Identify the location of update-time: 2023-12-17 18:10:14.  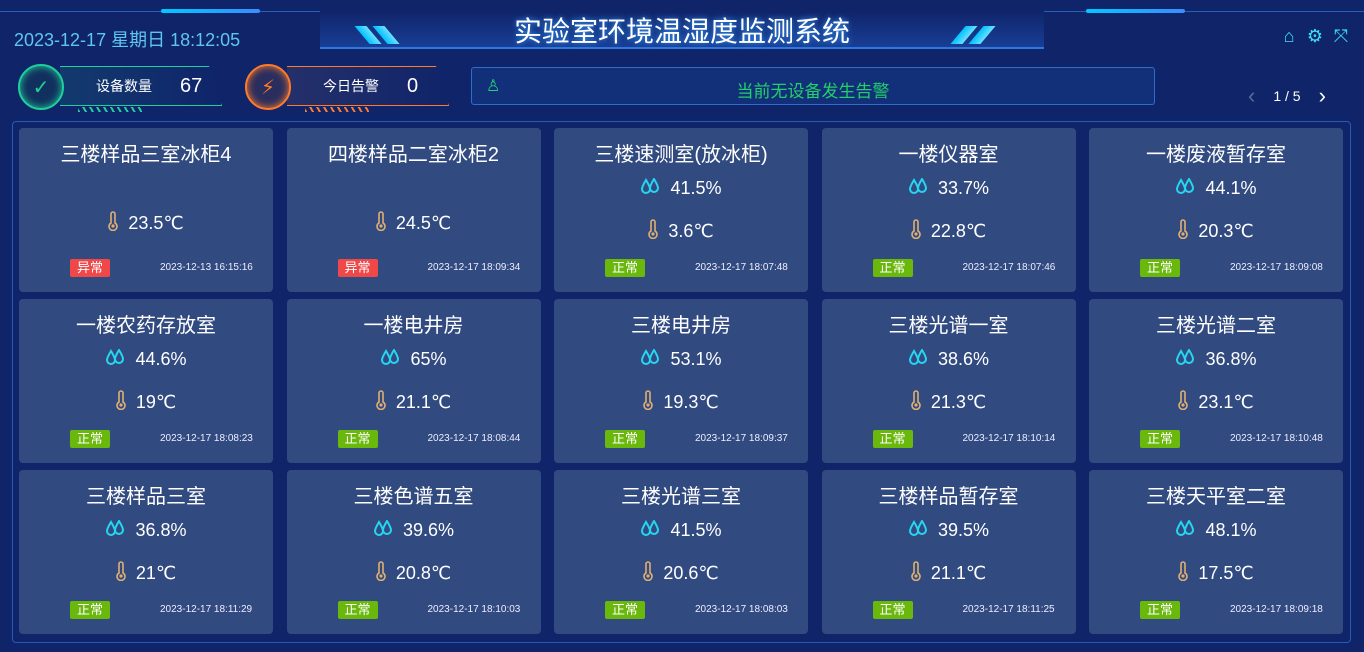
(1009, 438).